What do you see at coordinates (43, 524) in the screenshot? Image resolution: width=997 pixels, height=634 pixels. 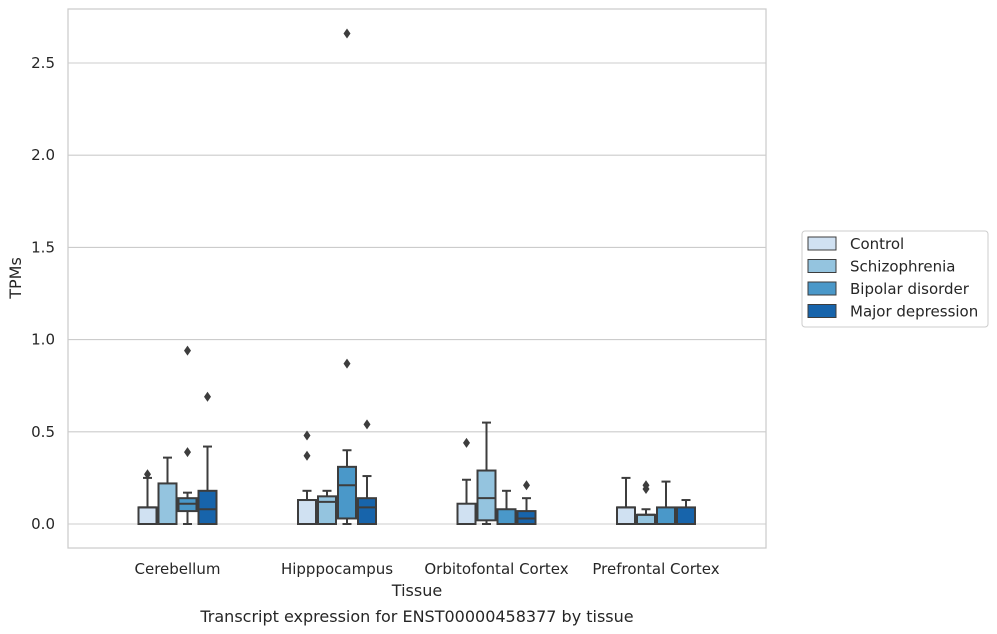 I see `y-tick-label: 0.0` at bounding box center [43, 524].